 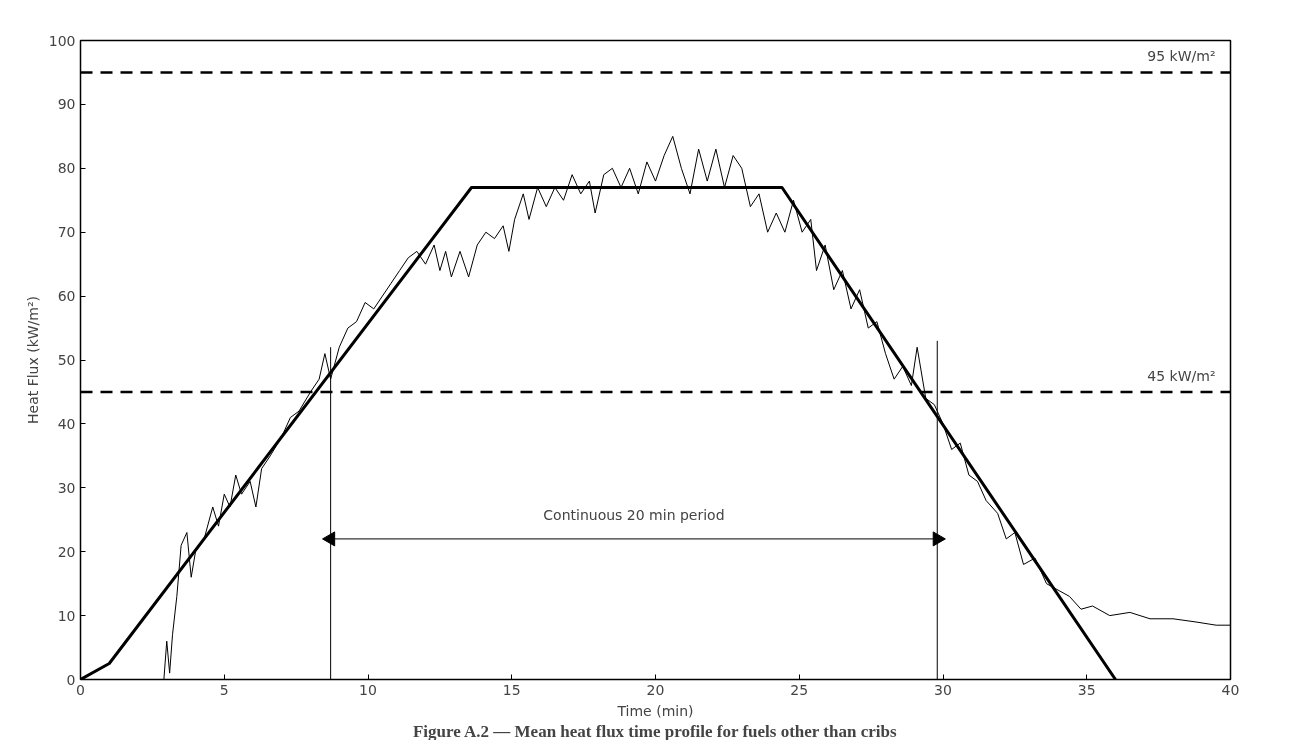 What do you see at coordinates (66, 104) in the screenshot?
I see `y-tick-label: 90` at bounding box center [66, 104].